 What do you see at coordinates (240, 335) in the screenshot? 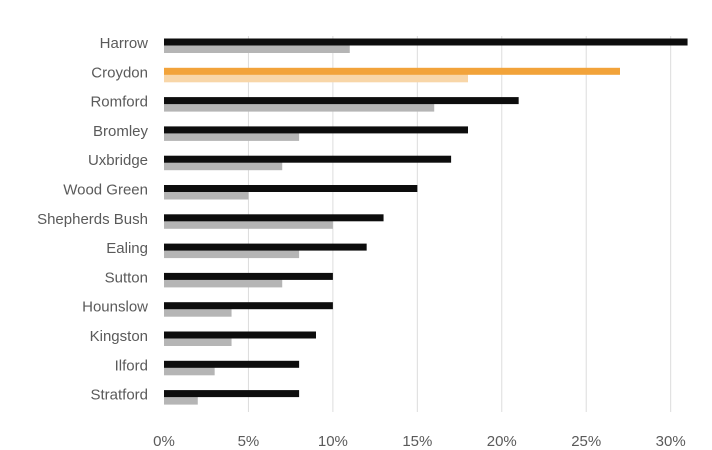
I see `bar-primary-kingston` at bounding box center [240, 335].